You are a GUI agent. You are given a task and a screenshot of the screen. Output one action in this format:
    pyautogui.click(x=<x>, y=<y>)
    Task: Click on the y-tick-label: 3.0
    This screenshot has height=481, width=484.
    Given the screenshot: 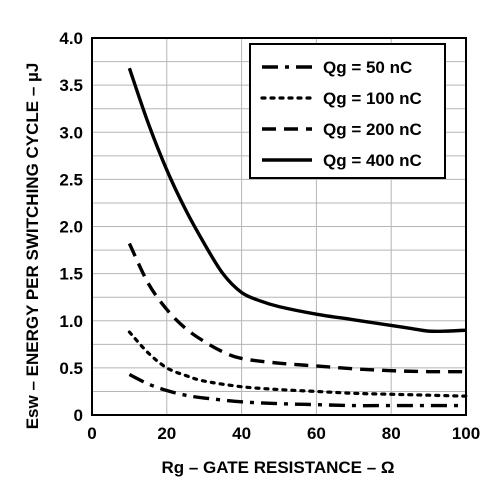 What is the action you would take?
    pyautogui.click(x=71, y=132)
    